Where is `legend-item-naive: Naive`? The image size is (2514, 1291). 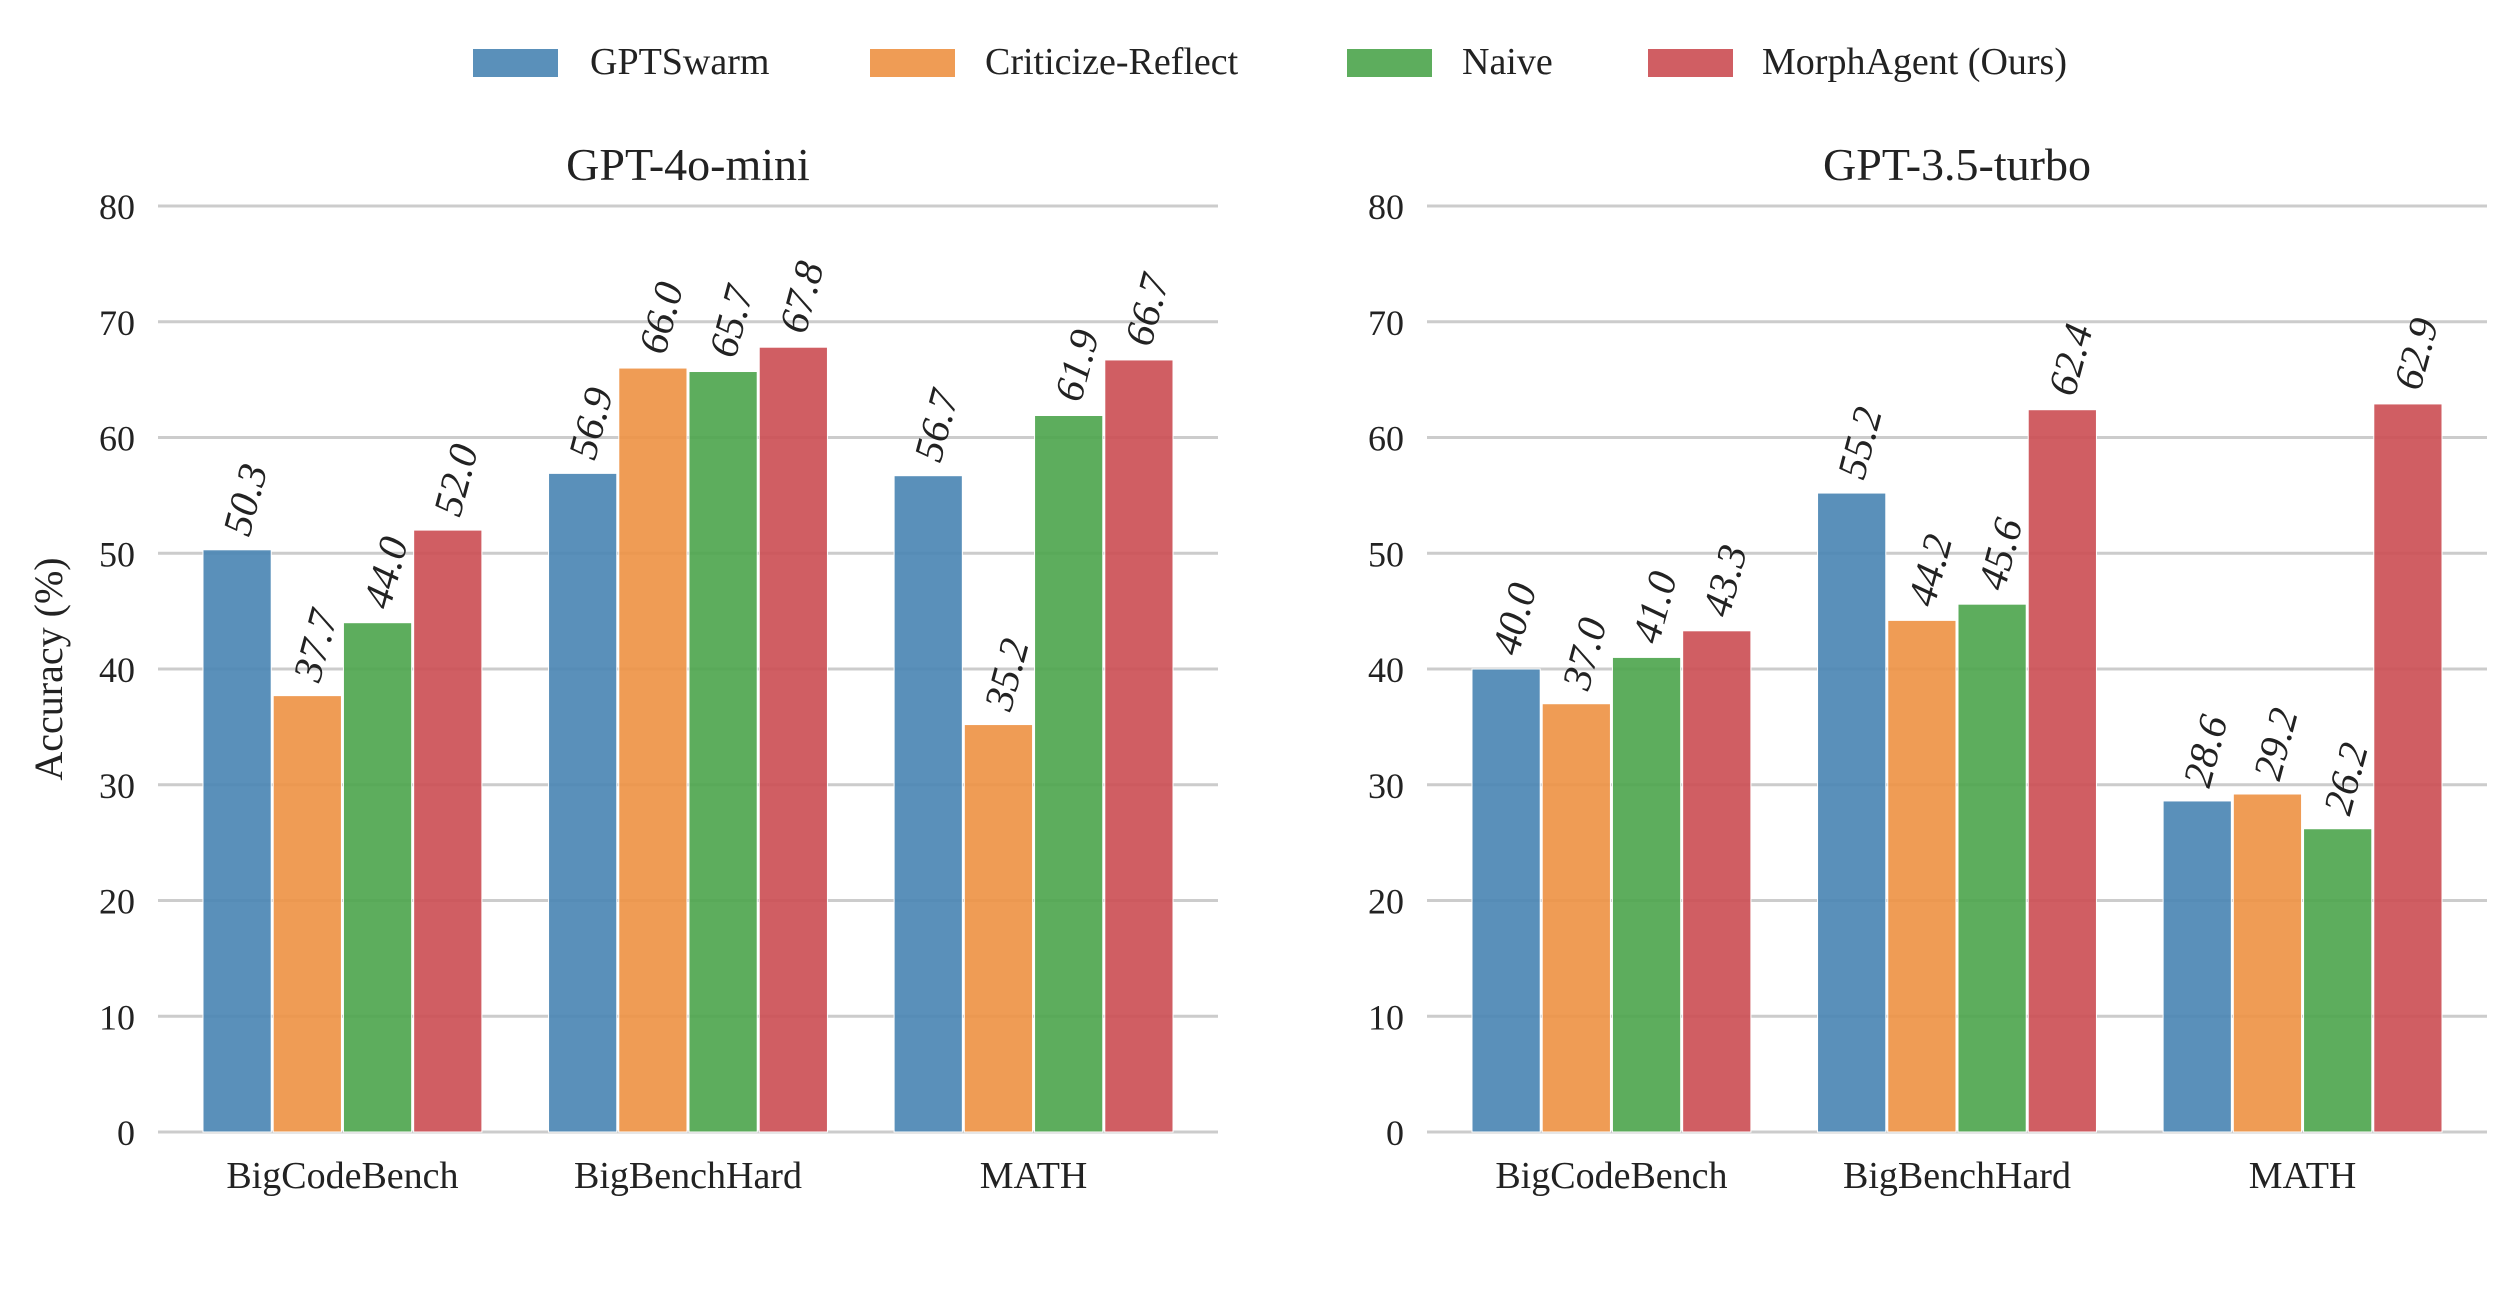 legend-item-naive: Naive is located at coordinates (1450, 62).